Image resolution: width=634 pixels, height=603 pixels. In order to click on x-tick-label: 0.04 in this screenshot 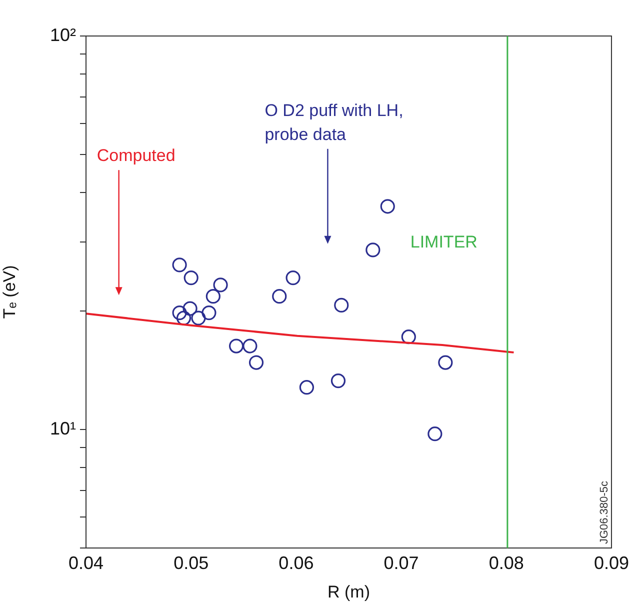, I will do `click(86, 562)`.